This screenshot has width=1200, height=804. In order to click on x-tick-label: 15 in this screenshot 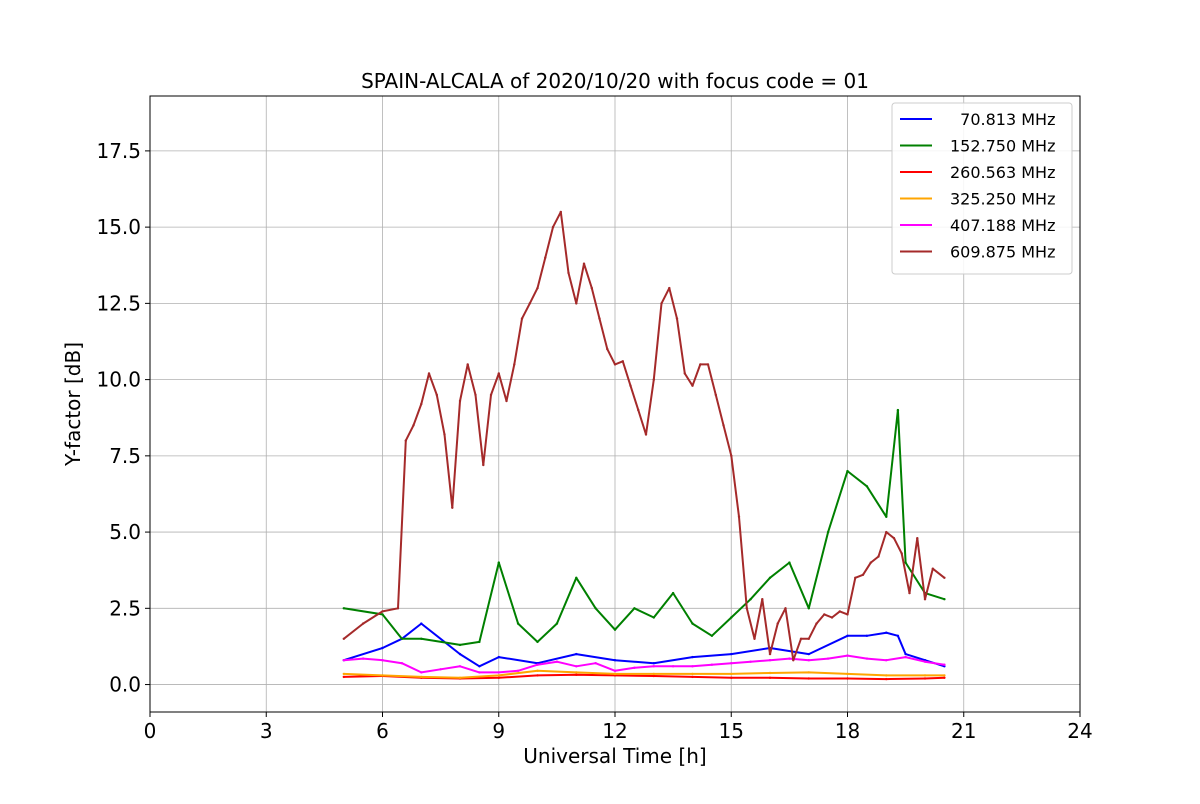, I will do `click(731, 731)`.